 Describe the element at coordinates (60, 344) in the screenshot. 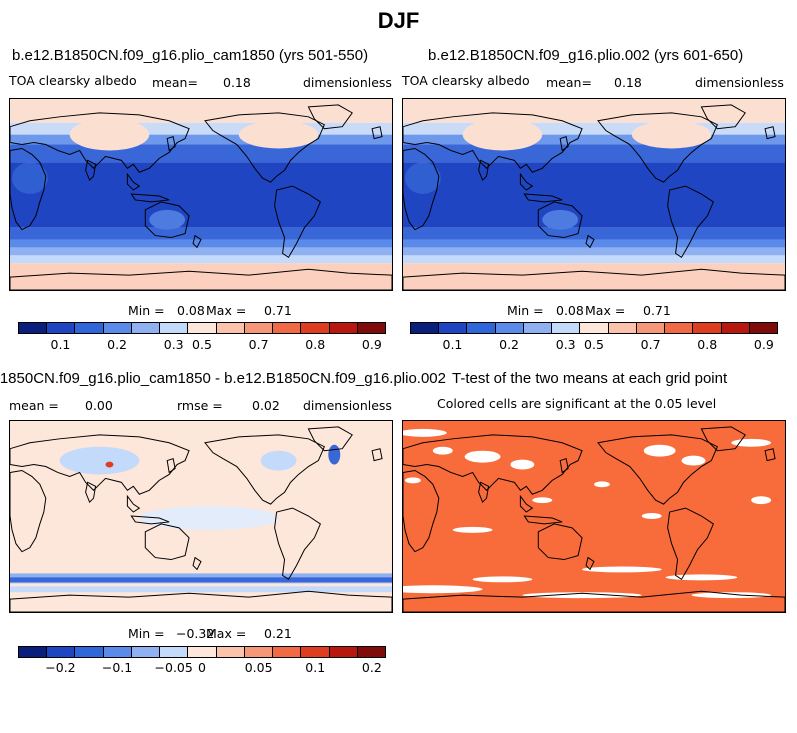

I see `colorbar-tick-label: 0.1` at that location.